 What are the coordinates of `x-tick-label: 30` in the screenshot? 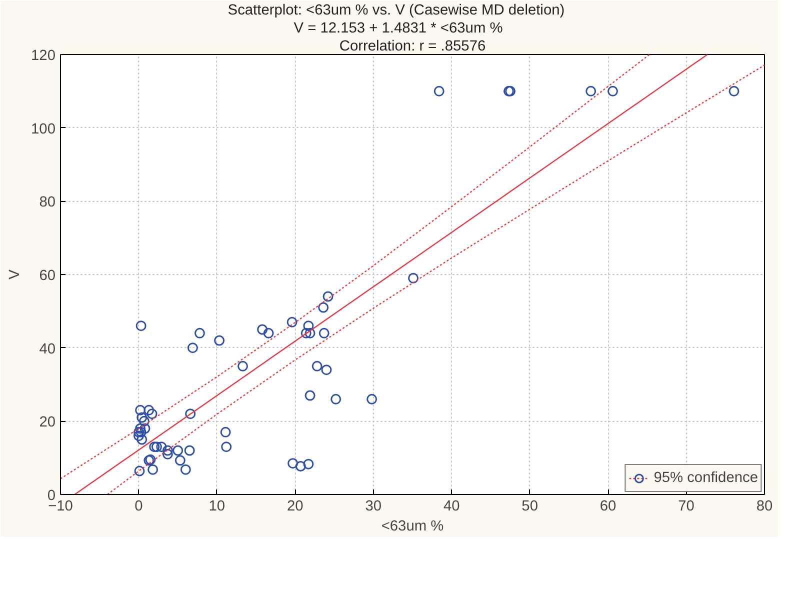 It's located at (373, 506).